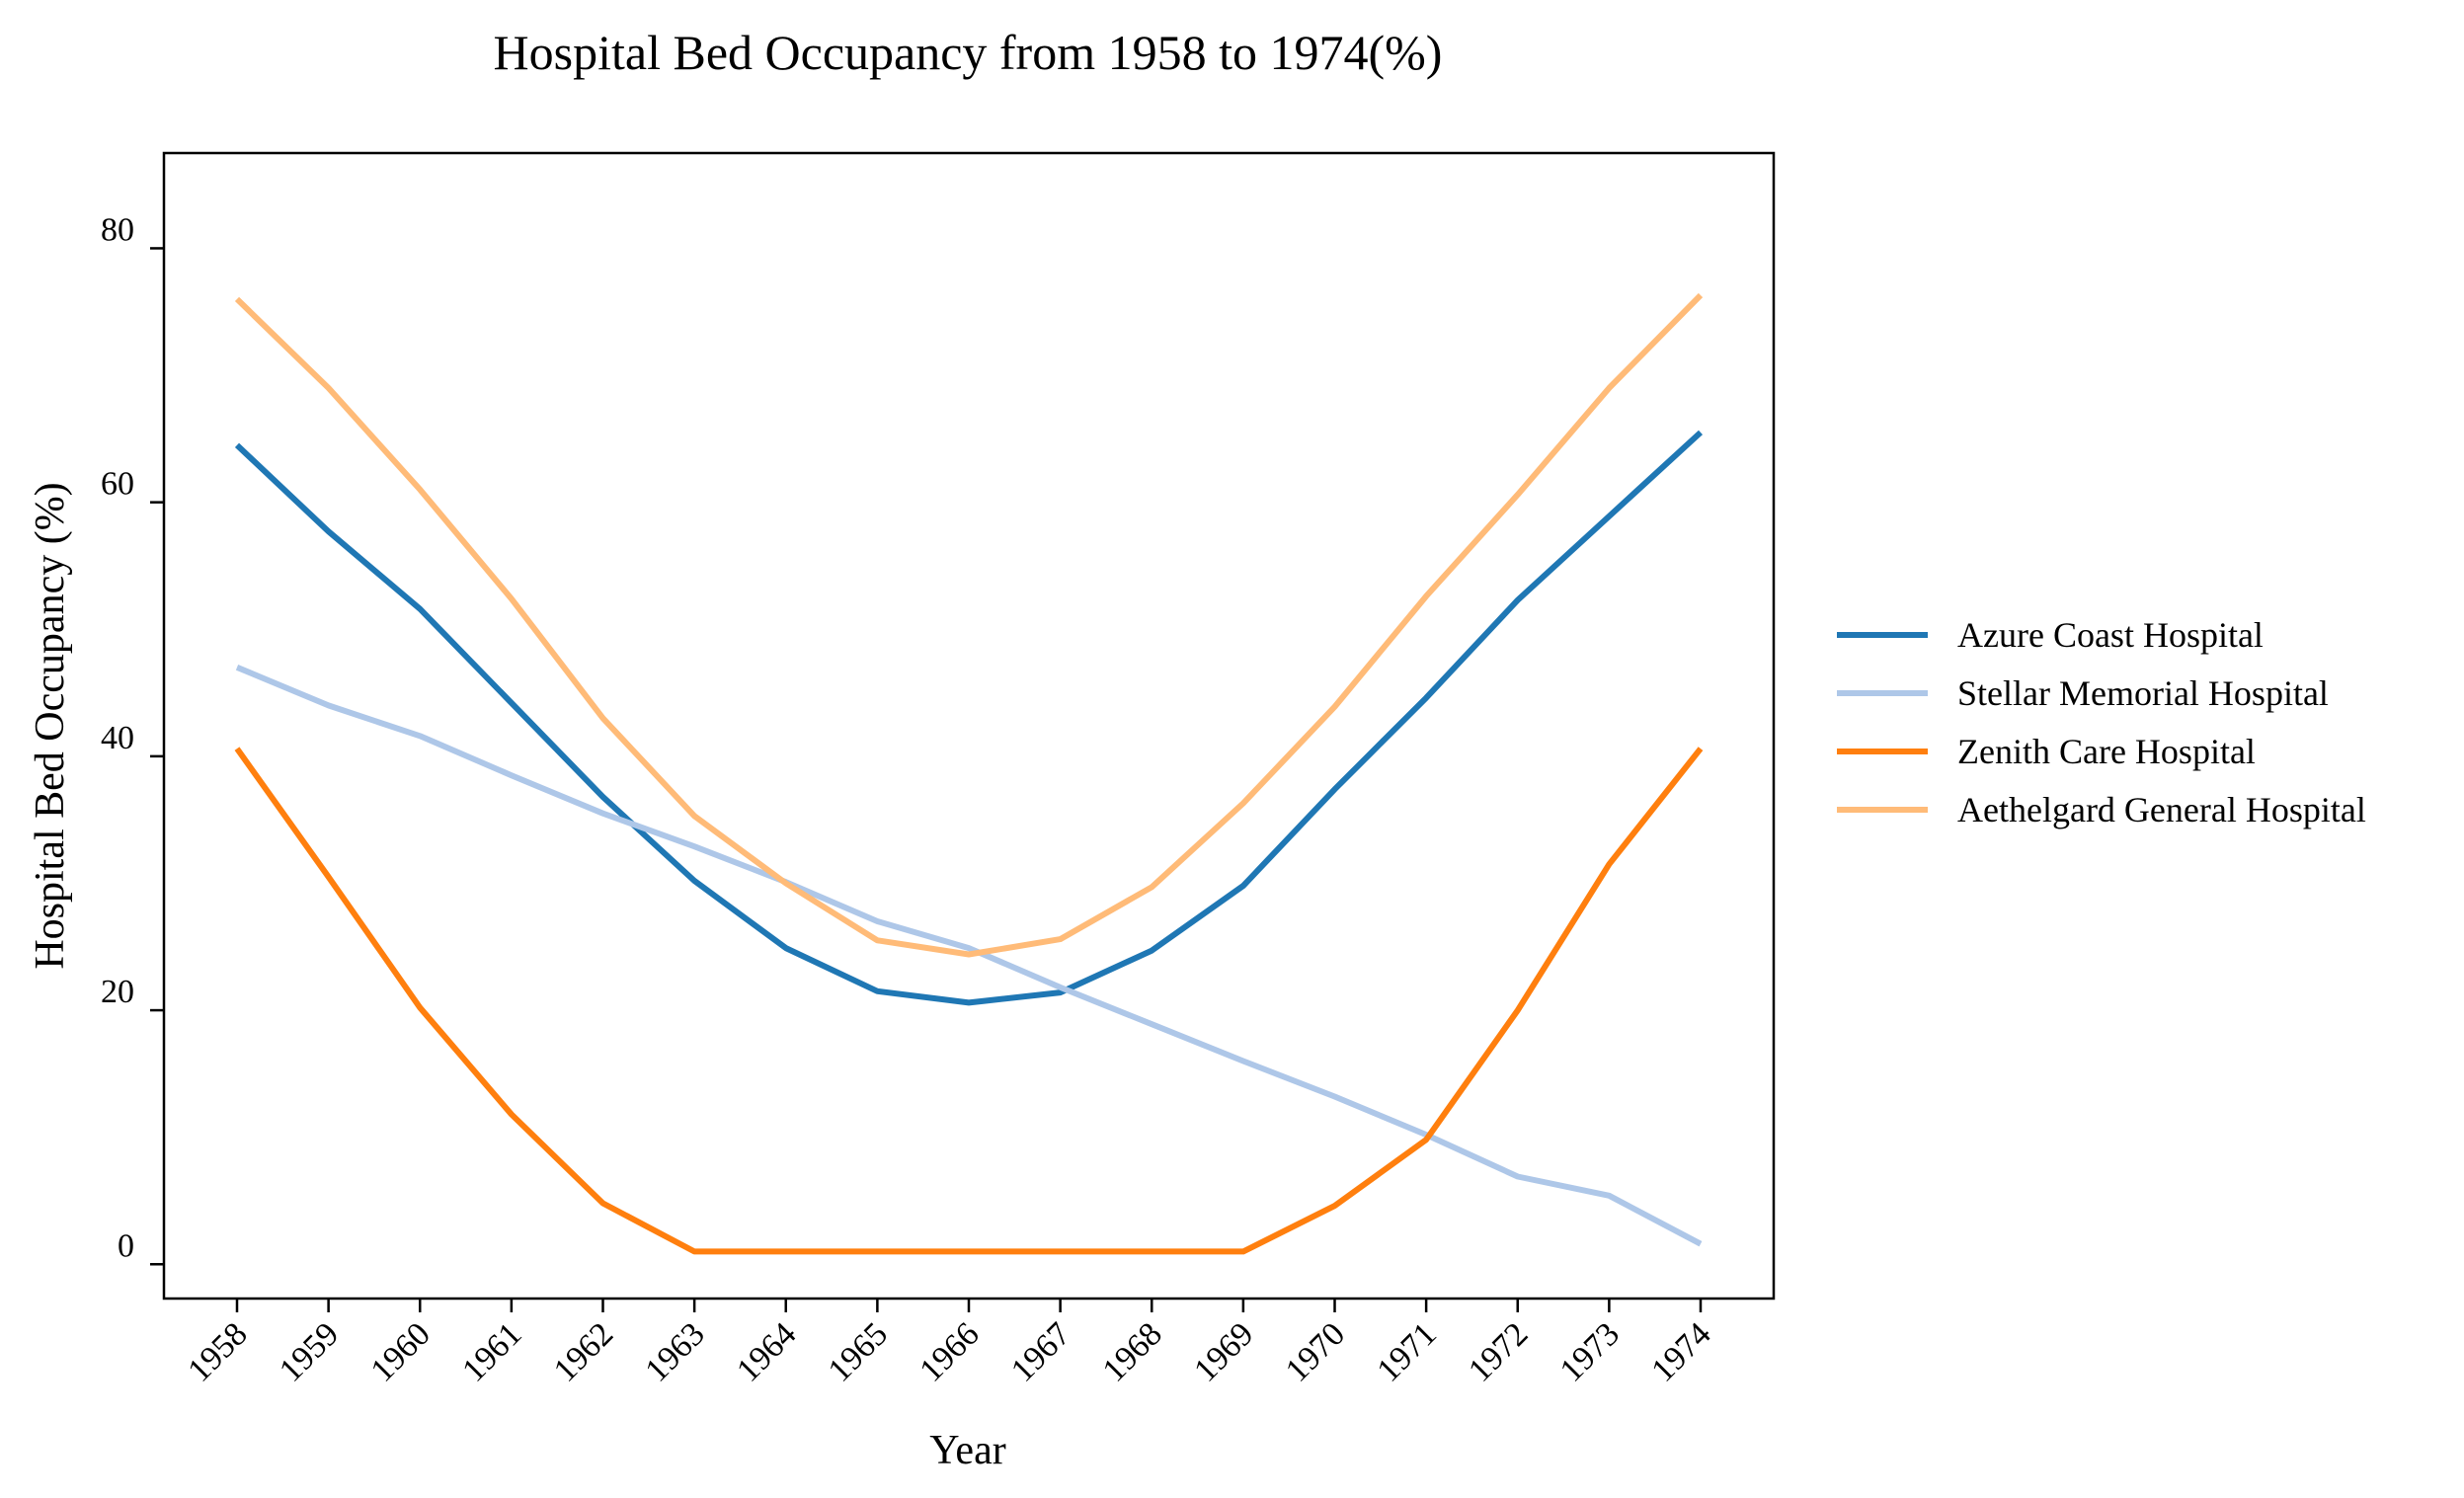 This screenshot has height=1498, width=2464. I want to click on y-tick-label: 40, so click(117, 738).